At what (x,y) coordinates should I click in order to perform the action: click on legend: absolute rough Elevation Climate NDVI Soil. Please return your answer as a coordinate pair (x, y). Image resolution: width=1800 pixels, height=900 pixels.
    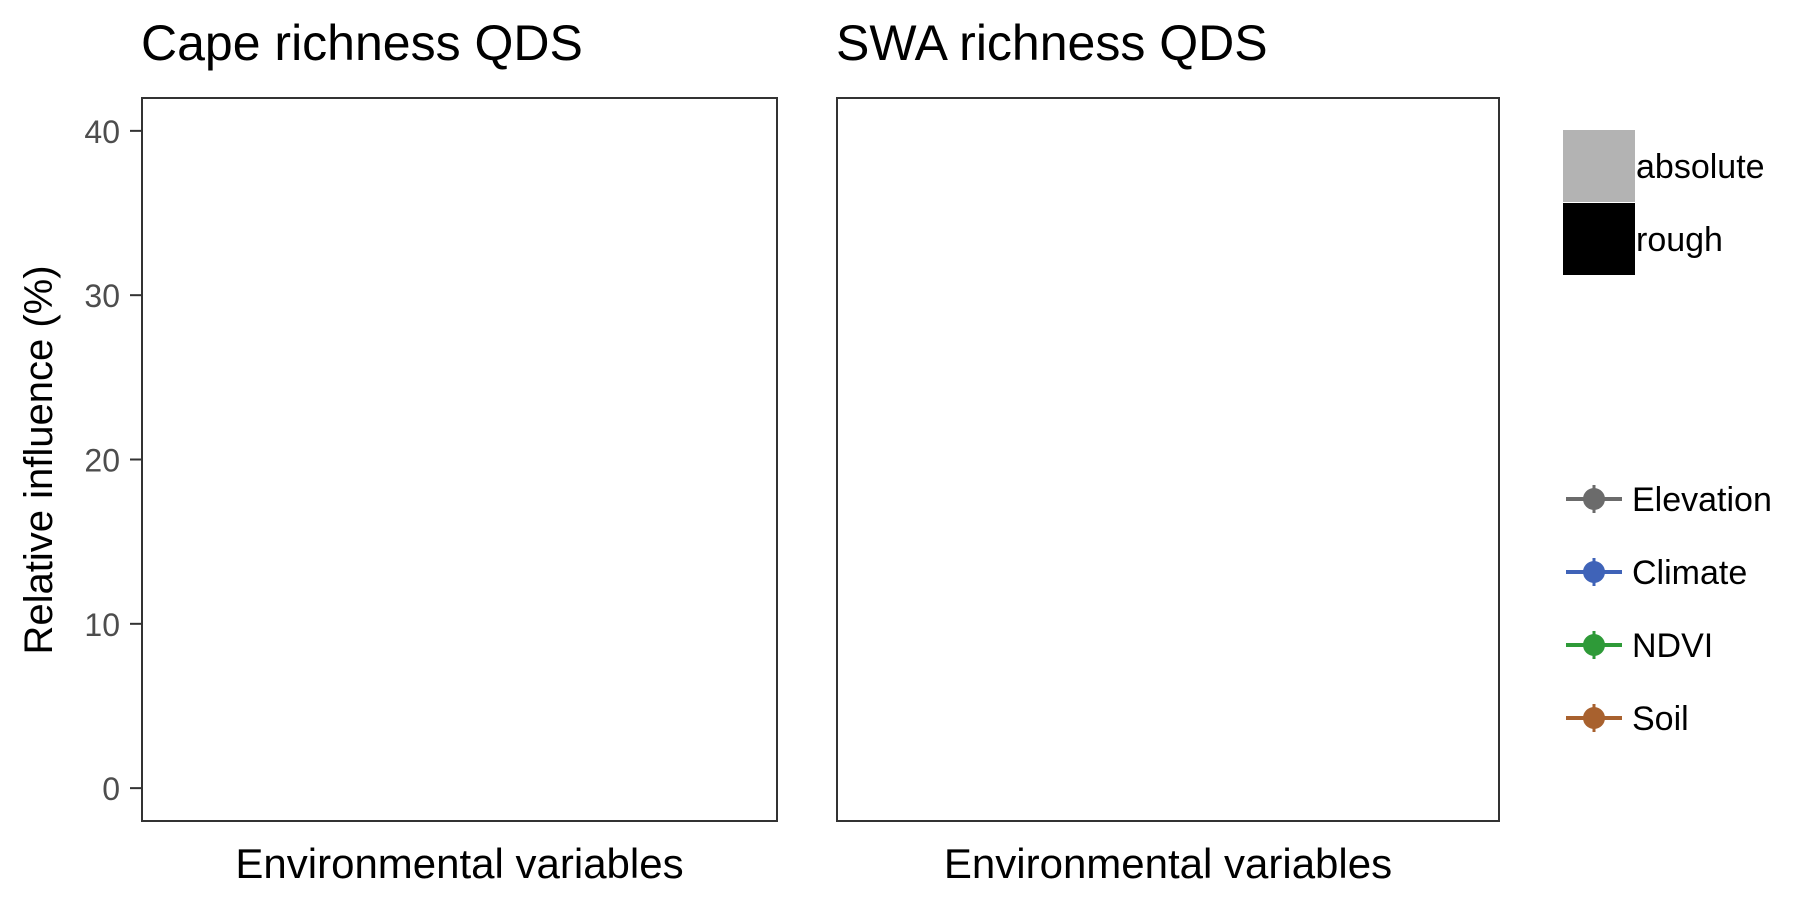
    Looking at the image, I should click on (1667, 434).